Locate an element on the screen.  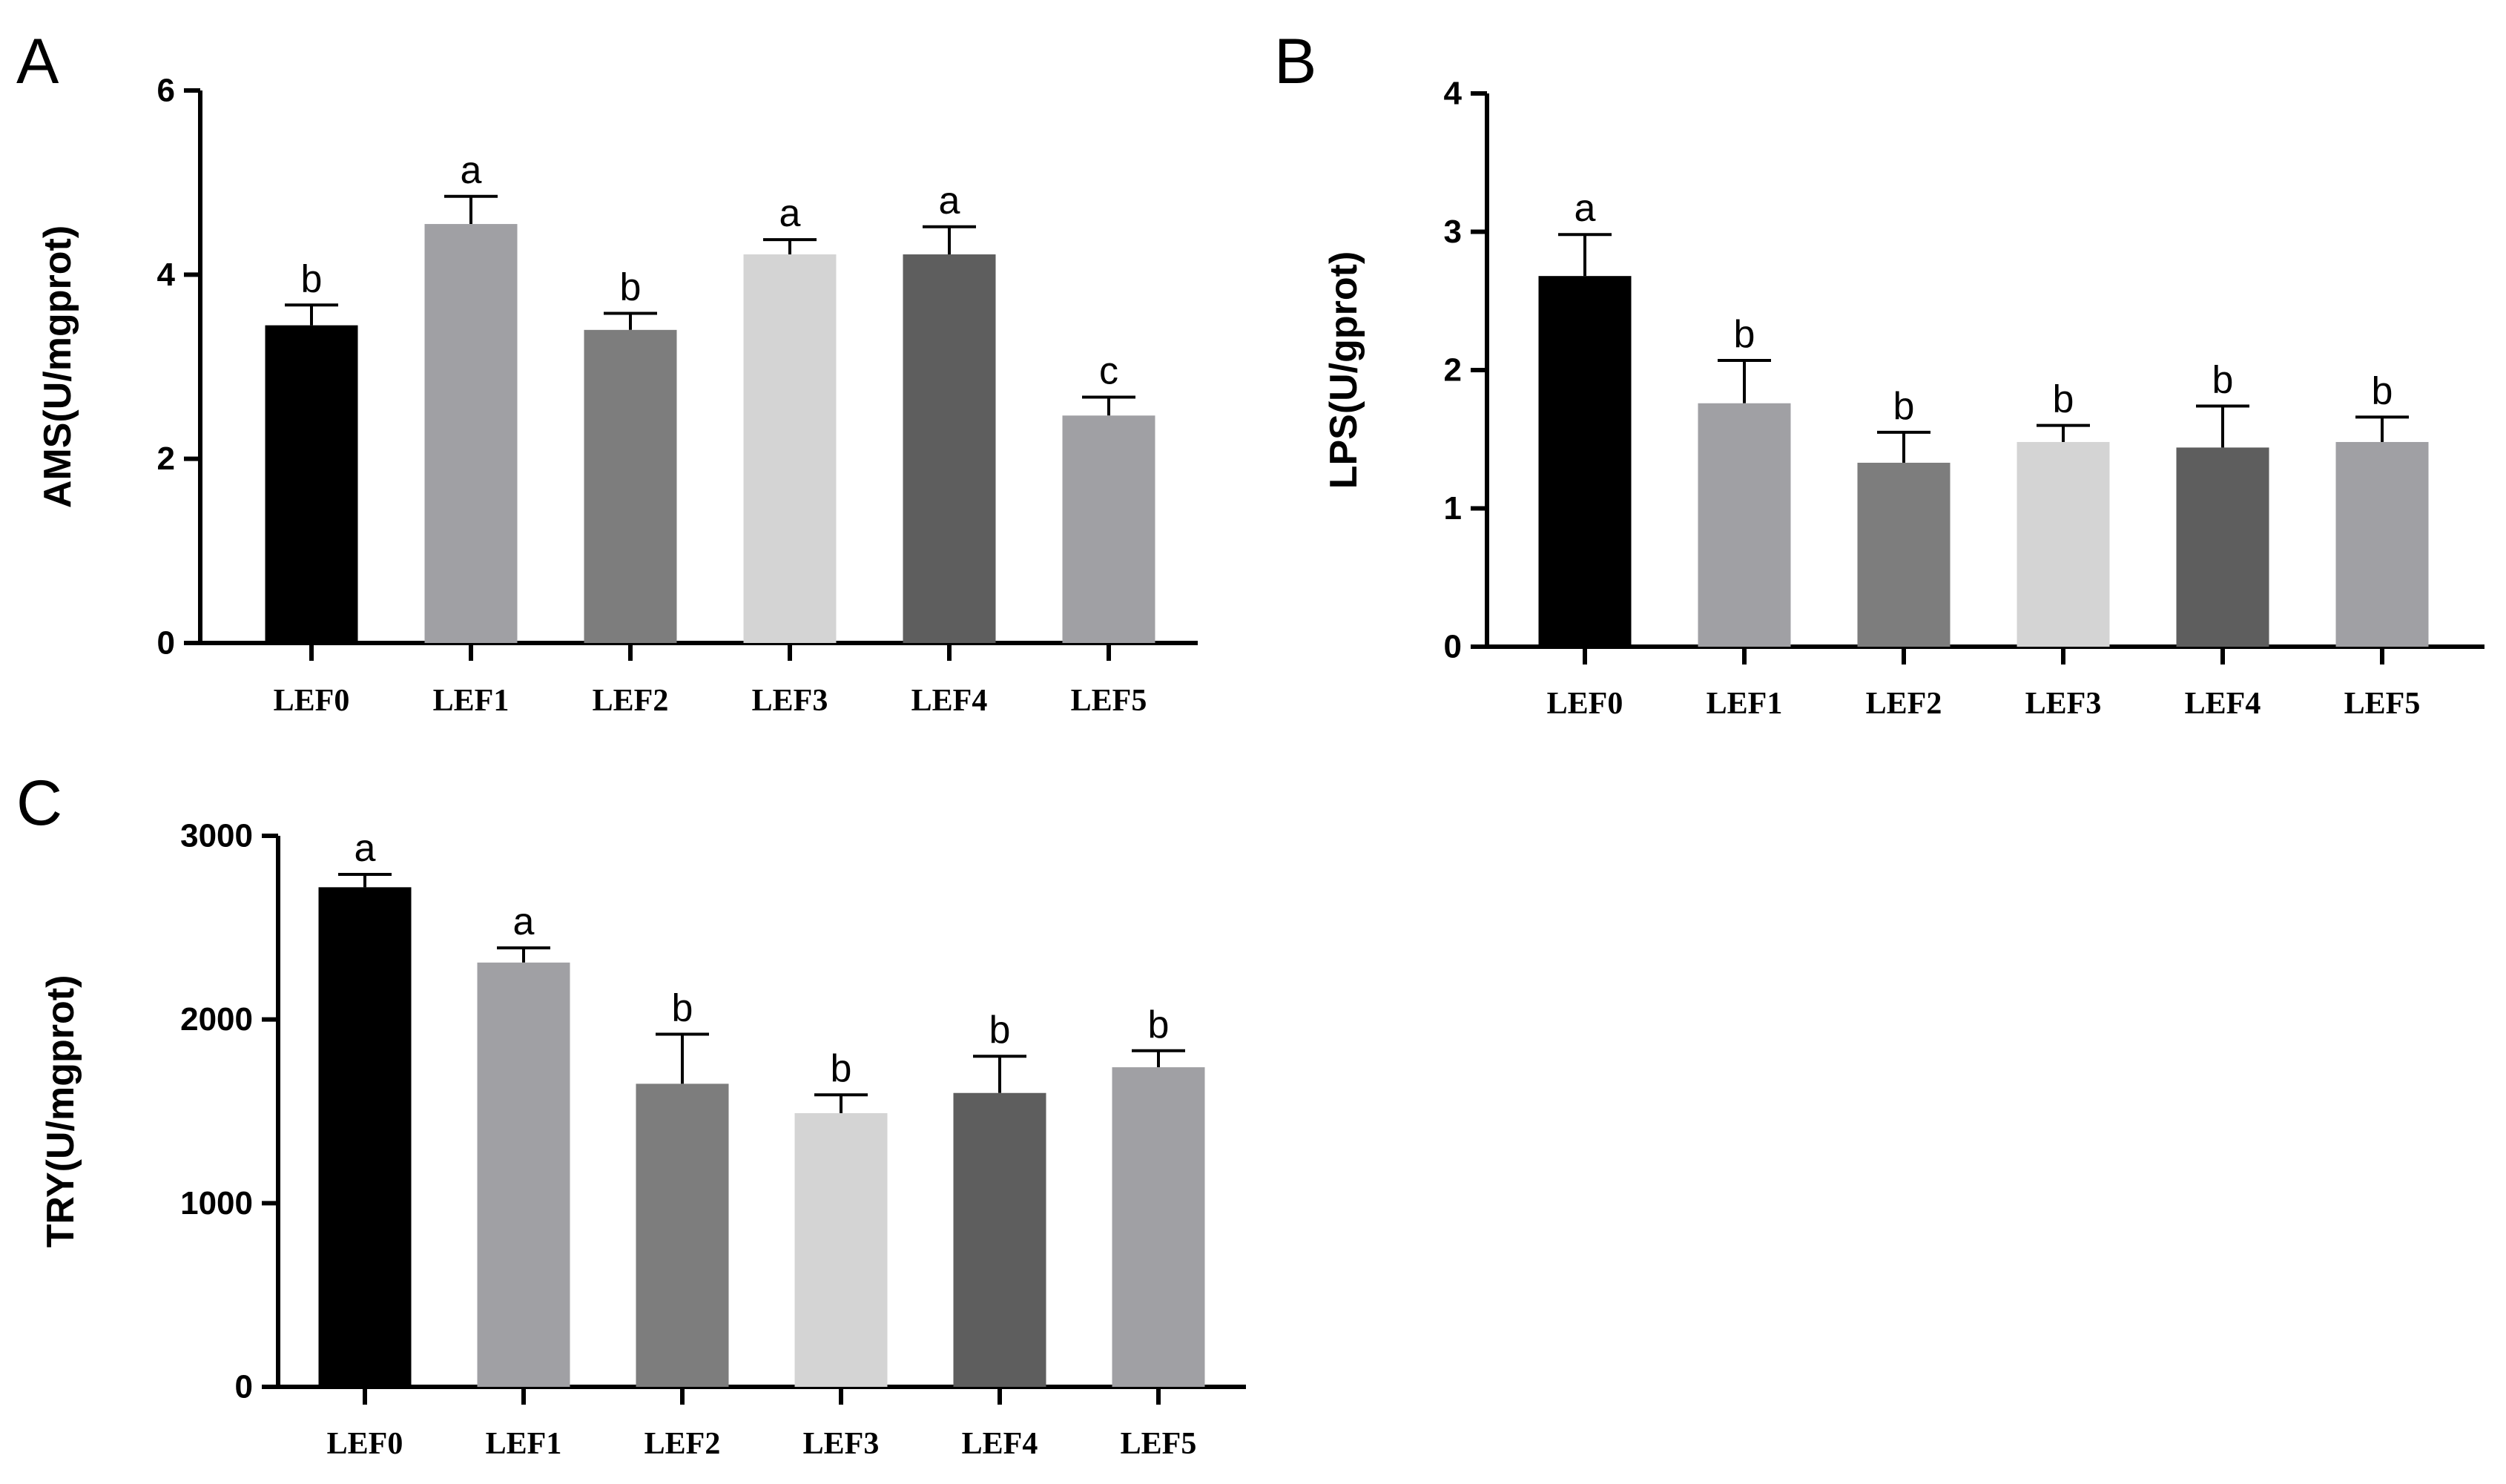
y-tick-label-a-1: 2 is located at coordinates (166, 459).